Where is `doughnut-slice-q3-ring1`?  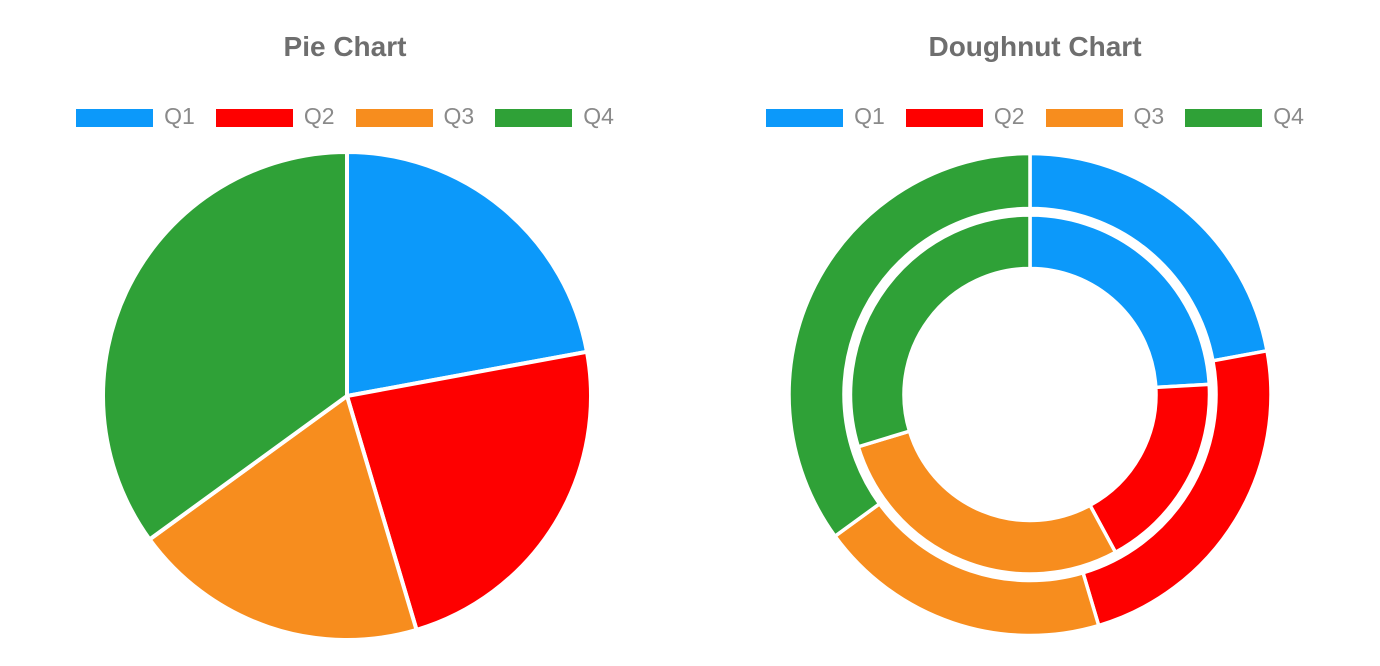
doughnut-slice-q3-ring1 is located at coordinates (987, 502).